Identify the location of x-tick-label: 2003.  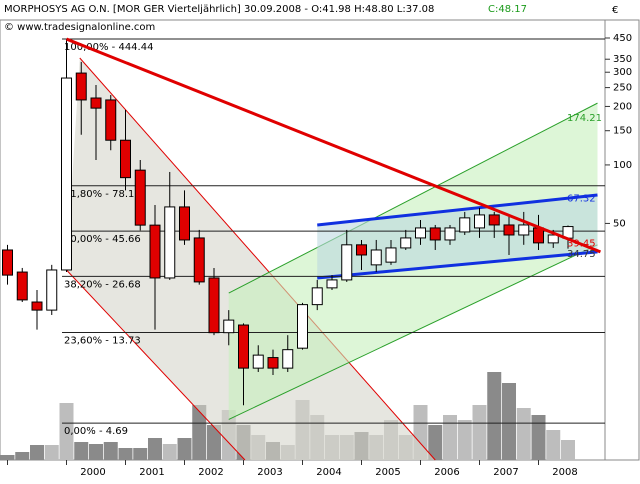
(269, 472).